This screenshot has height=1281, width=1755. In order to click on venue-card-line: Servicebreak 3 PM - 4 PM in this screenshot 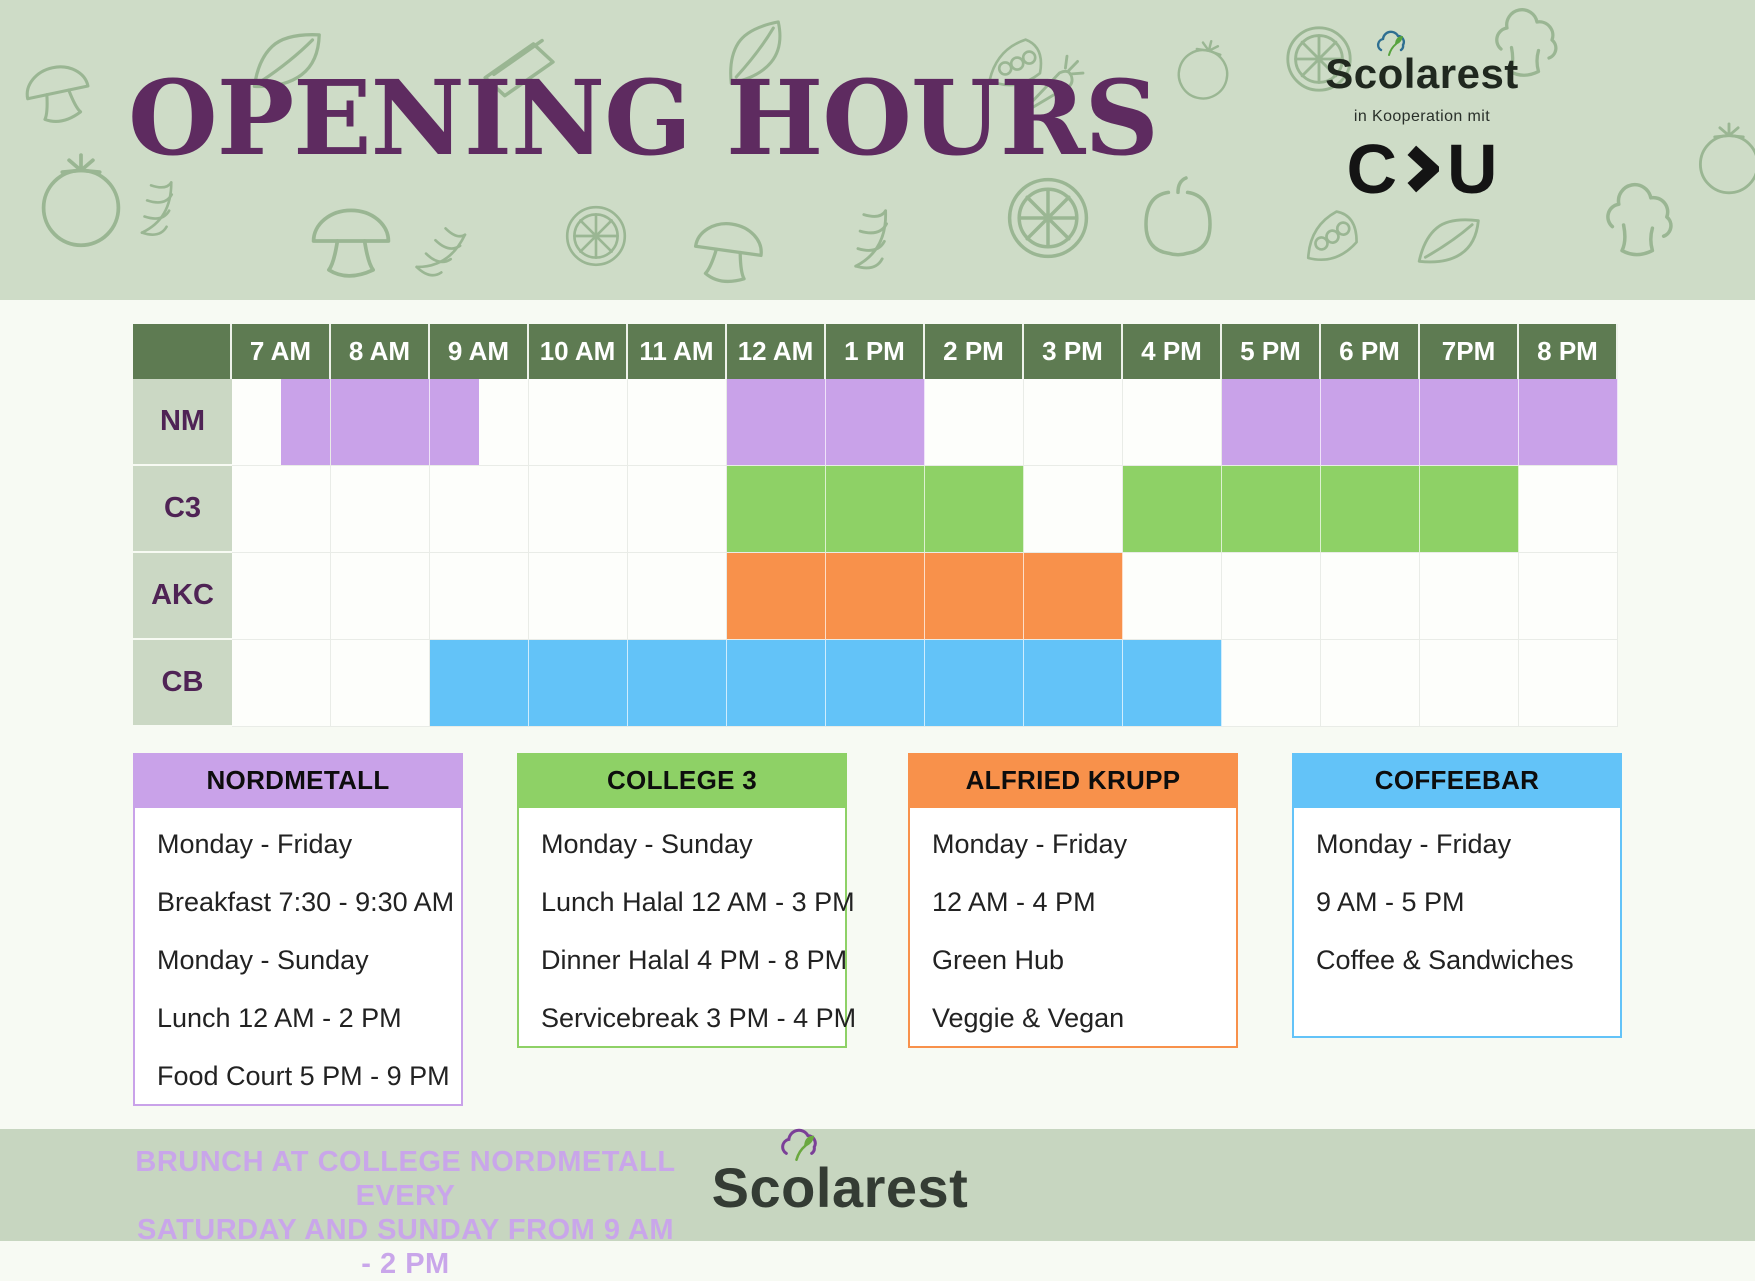, I will do `click(699, 1018)`.